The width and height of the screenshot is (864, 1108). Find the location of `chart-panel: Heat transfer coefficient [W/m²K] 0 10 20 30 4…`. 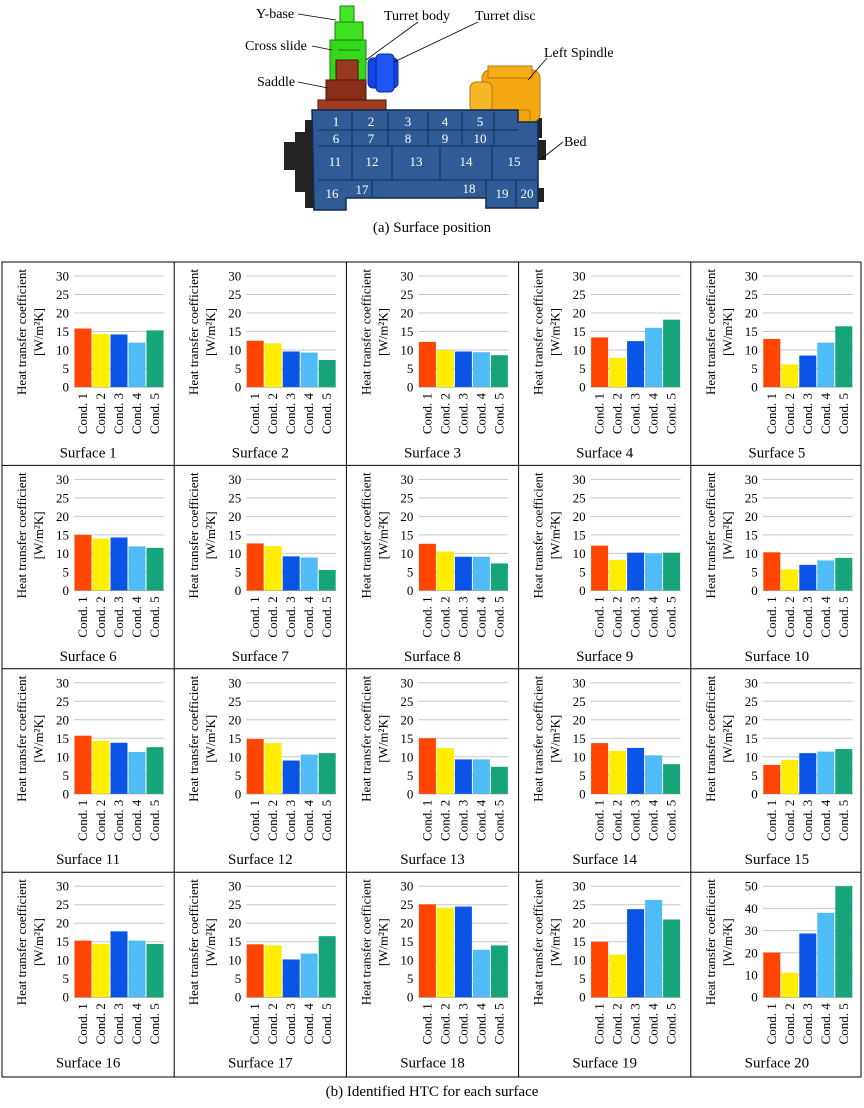

chart-panel: Heat transfer coefficient [W/m²K] 0 10 20 30 4… is located at coordinates (778, 975).